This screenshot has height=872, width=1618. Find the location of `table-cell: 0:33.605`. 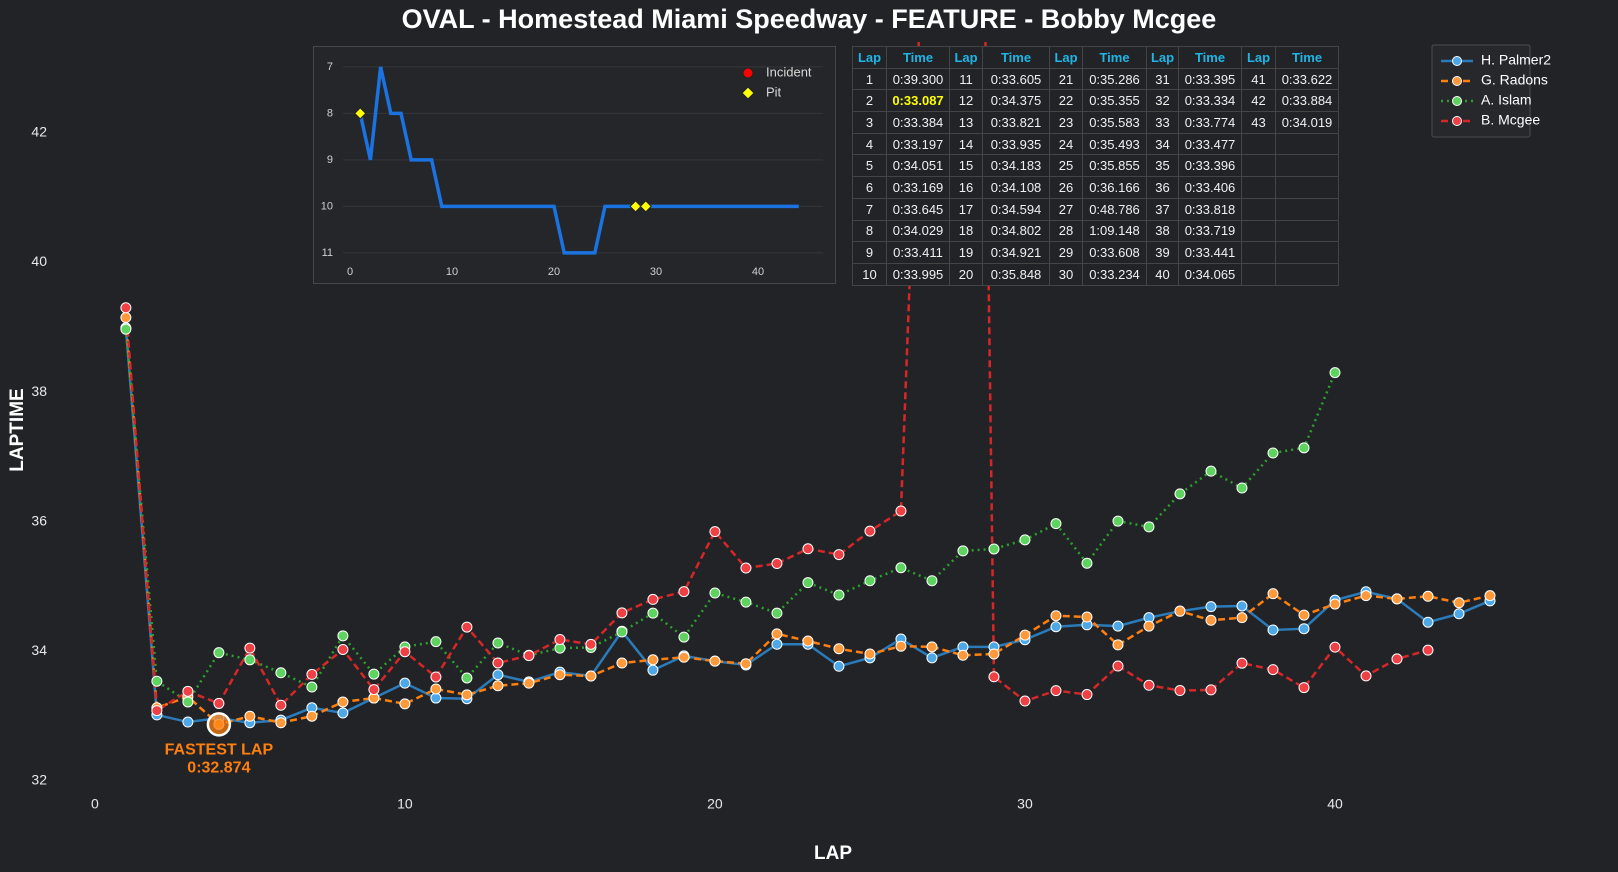

table-cell: 0:33.605 is located at coordinates (1016, 79).